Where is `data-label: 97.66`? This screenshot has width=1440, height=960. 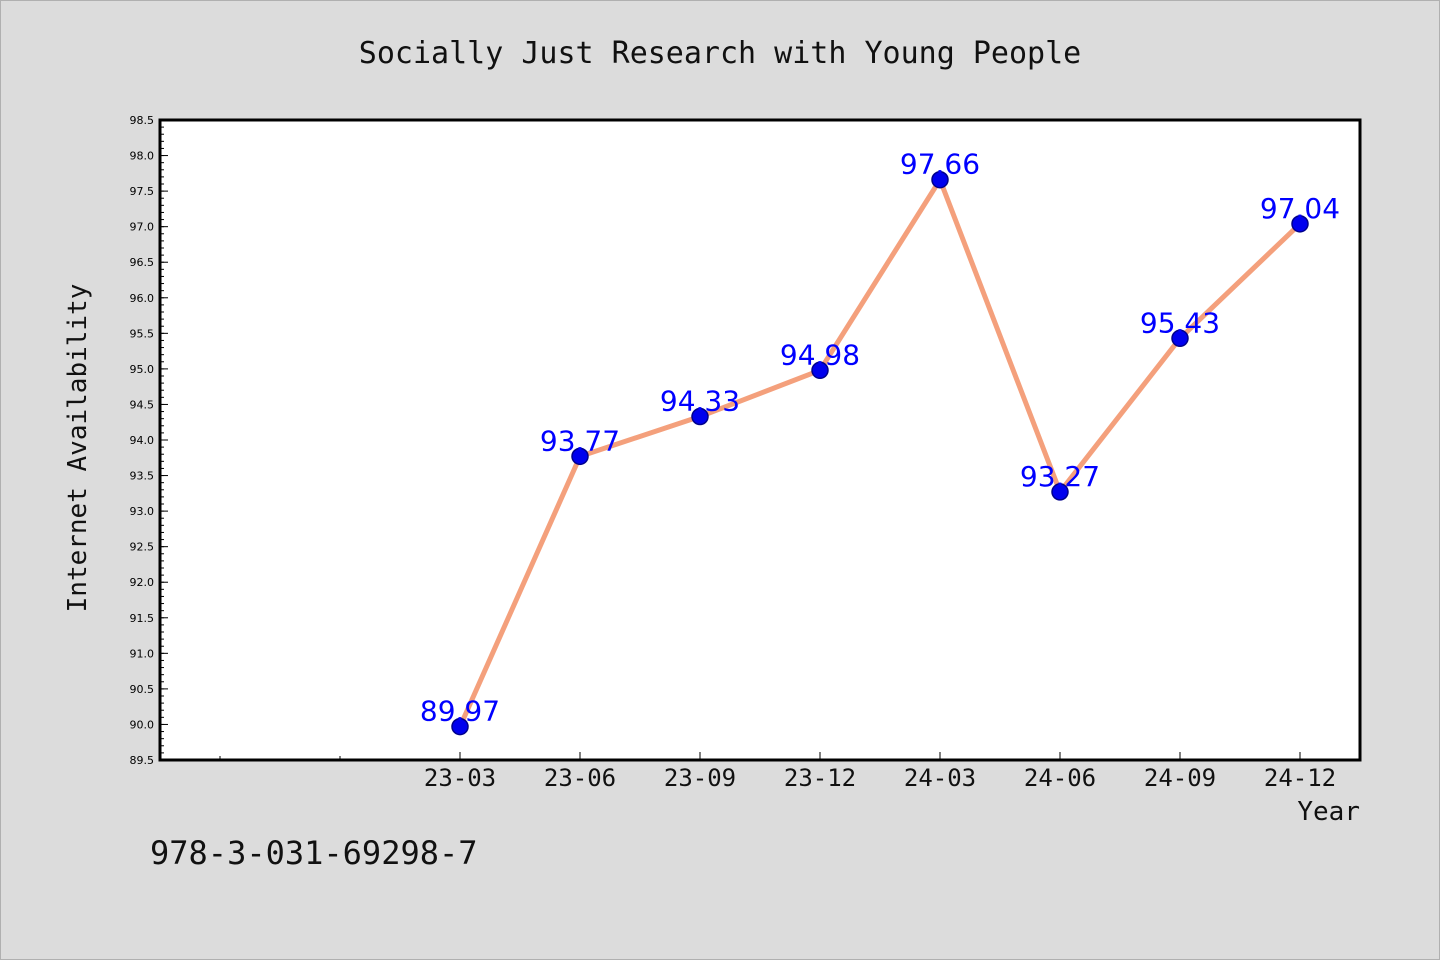
data-label: 97.66 is located at coordinates (940, 164).